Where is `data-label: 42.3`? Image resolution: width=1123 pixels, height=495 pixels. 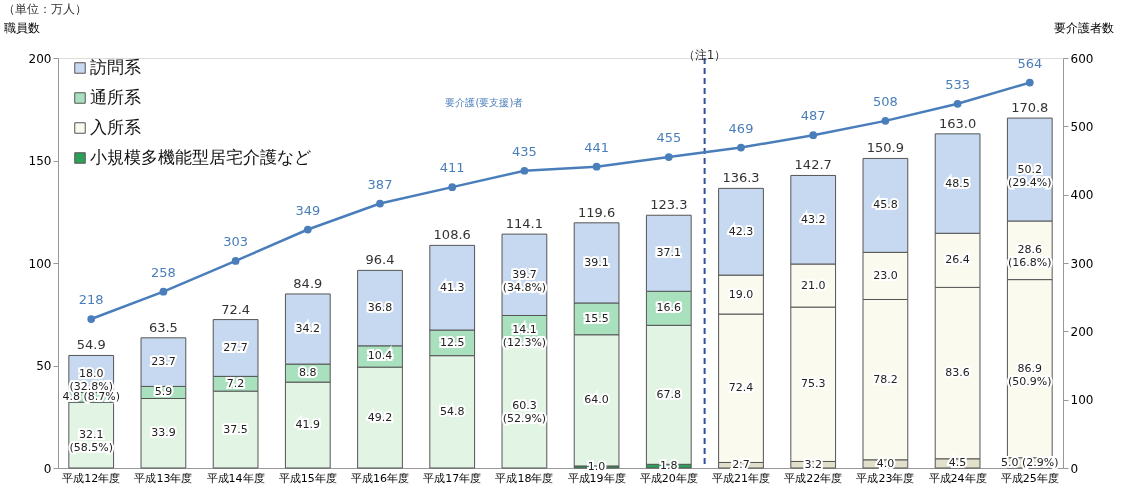 data-label: 42.3 is located at coordinates (741, 231).